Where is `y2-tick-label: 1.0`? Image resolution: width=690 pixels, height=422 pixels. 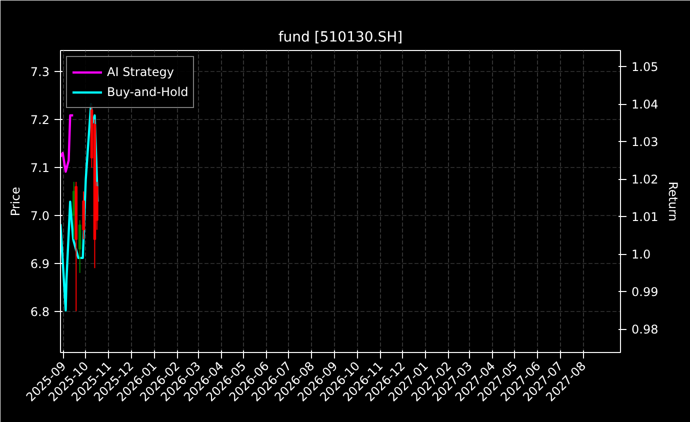
y2-tick-label: 1.0 is located at coordinates (641, 255).